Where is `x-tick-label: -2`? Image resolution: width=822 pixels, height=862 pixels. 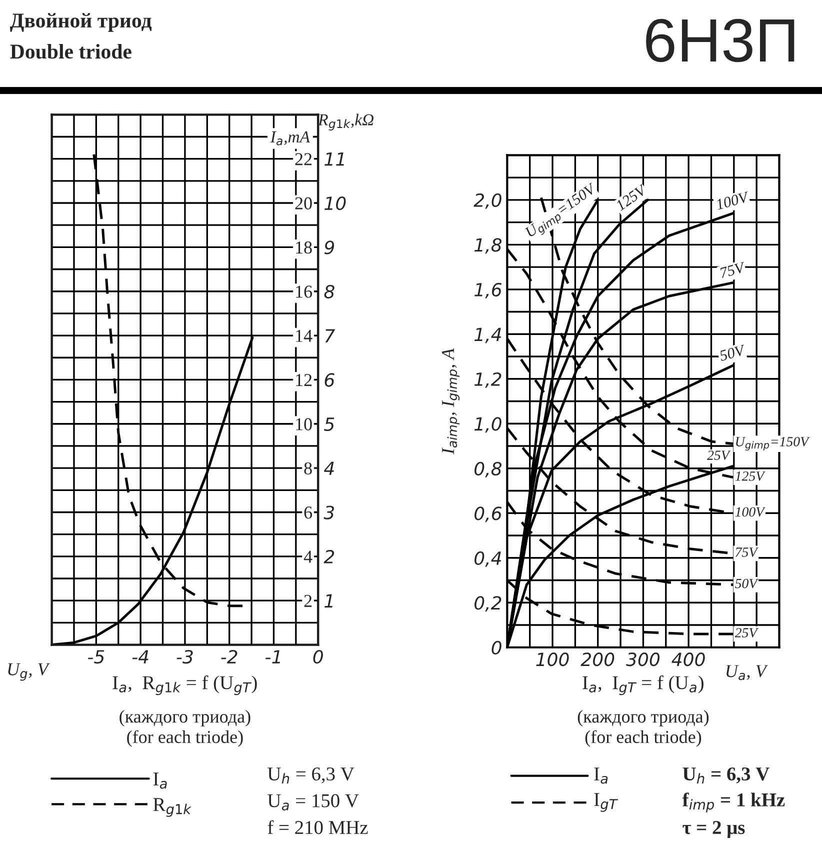
x-tick-label: -2 is located at coordinates (229, 657).